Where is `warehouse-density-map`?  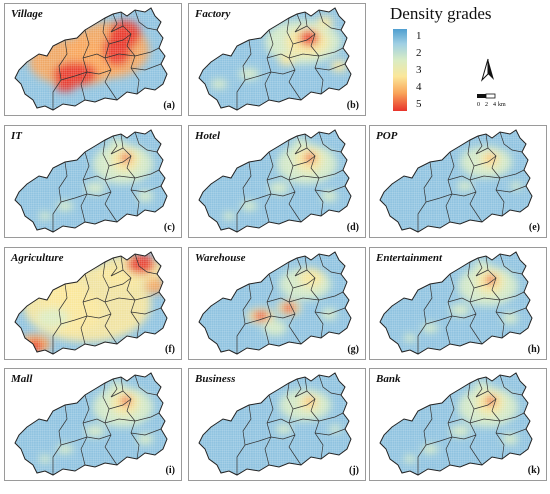 warehouse-density-map is located at coordinates (275, 303).